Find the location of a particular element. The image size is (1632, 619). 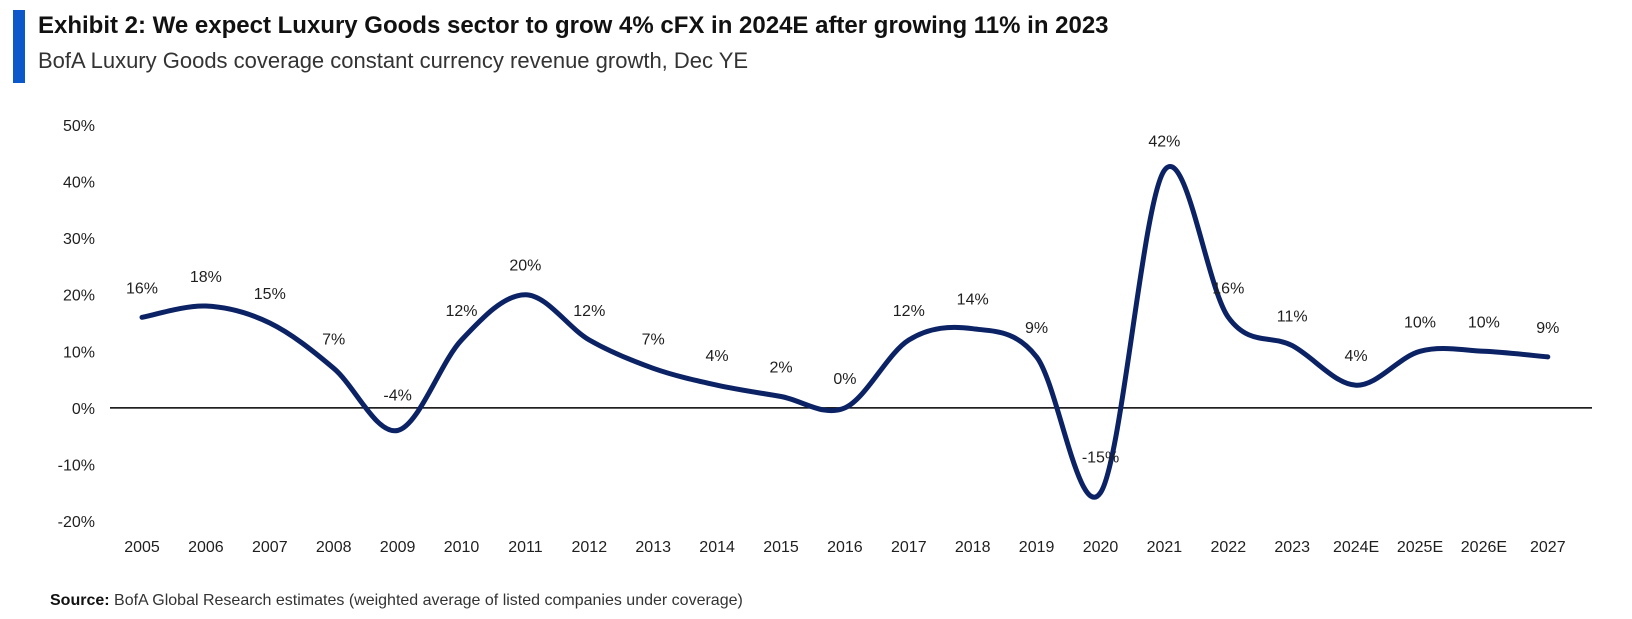

accent-bar is located at coordinates (19, 46).